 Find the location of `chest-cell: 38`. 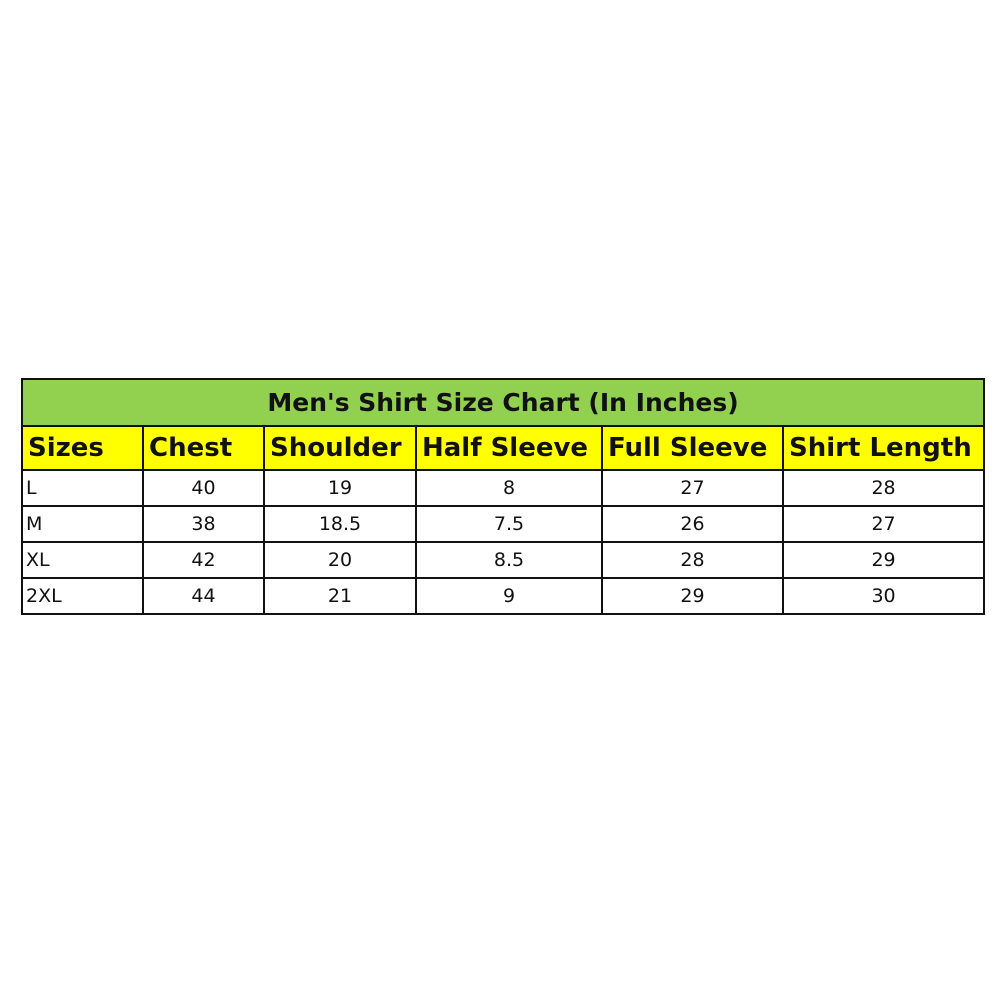

chest-cell: 38 is located at coordinates (203, 524).